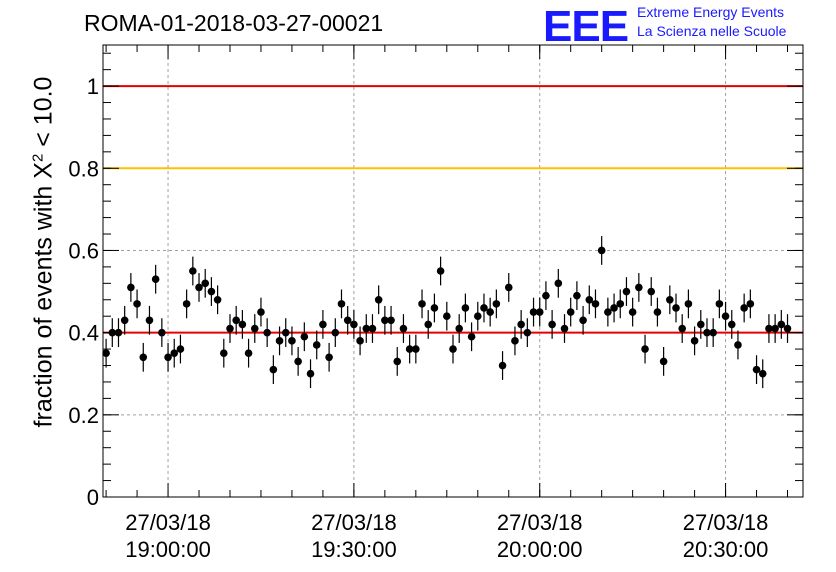  Describe the element at coordinates (83, 415) in the screenshot. I see `y-tick-label: 0.2` at that location.